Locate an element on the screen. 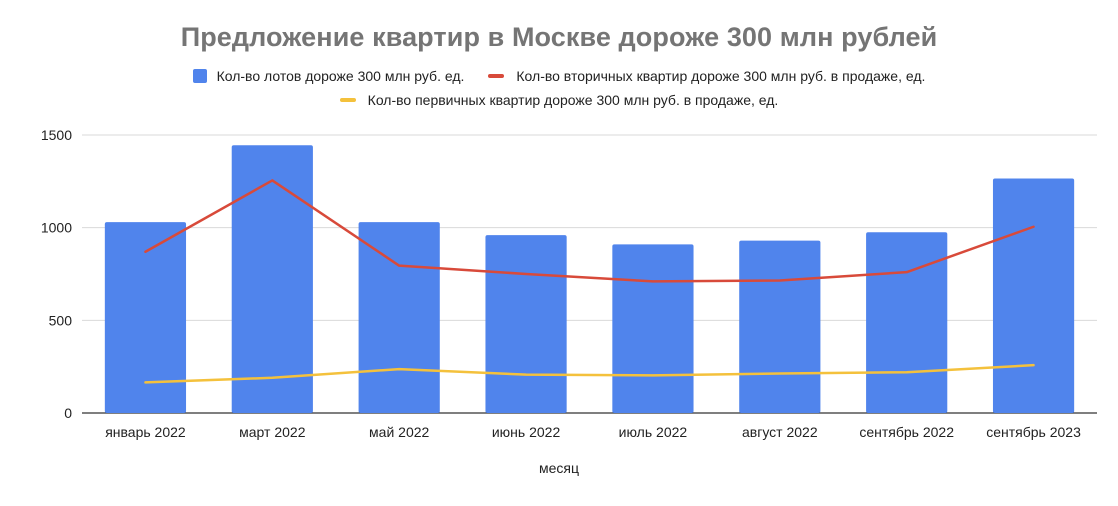 The width and height of the screenshot is (1118, 506). legend-swatch-bars is located at coordinates (199, 76).